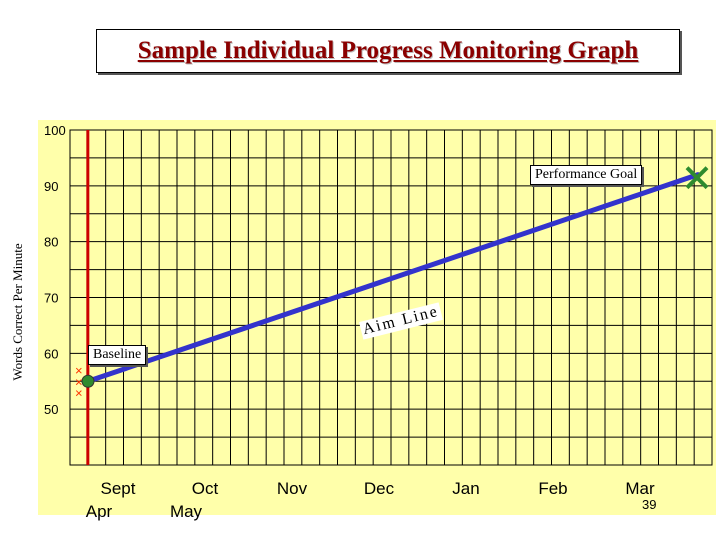  I want to click on x-tick-label: Oct, so click(205, 488).